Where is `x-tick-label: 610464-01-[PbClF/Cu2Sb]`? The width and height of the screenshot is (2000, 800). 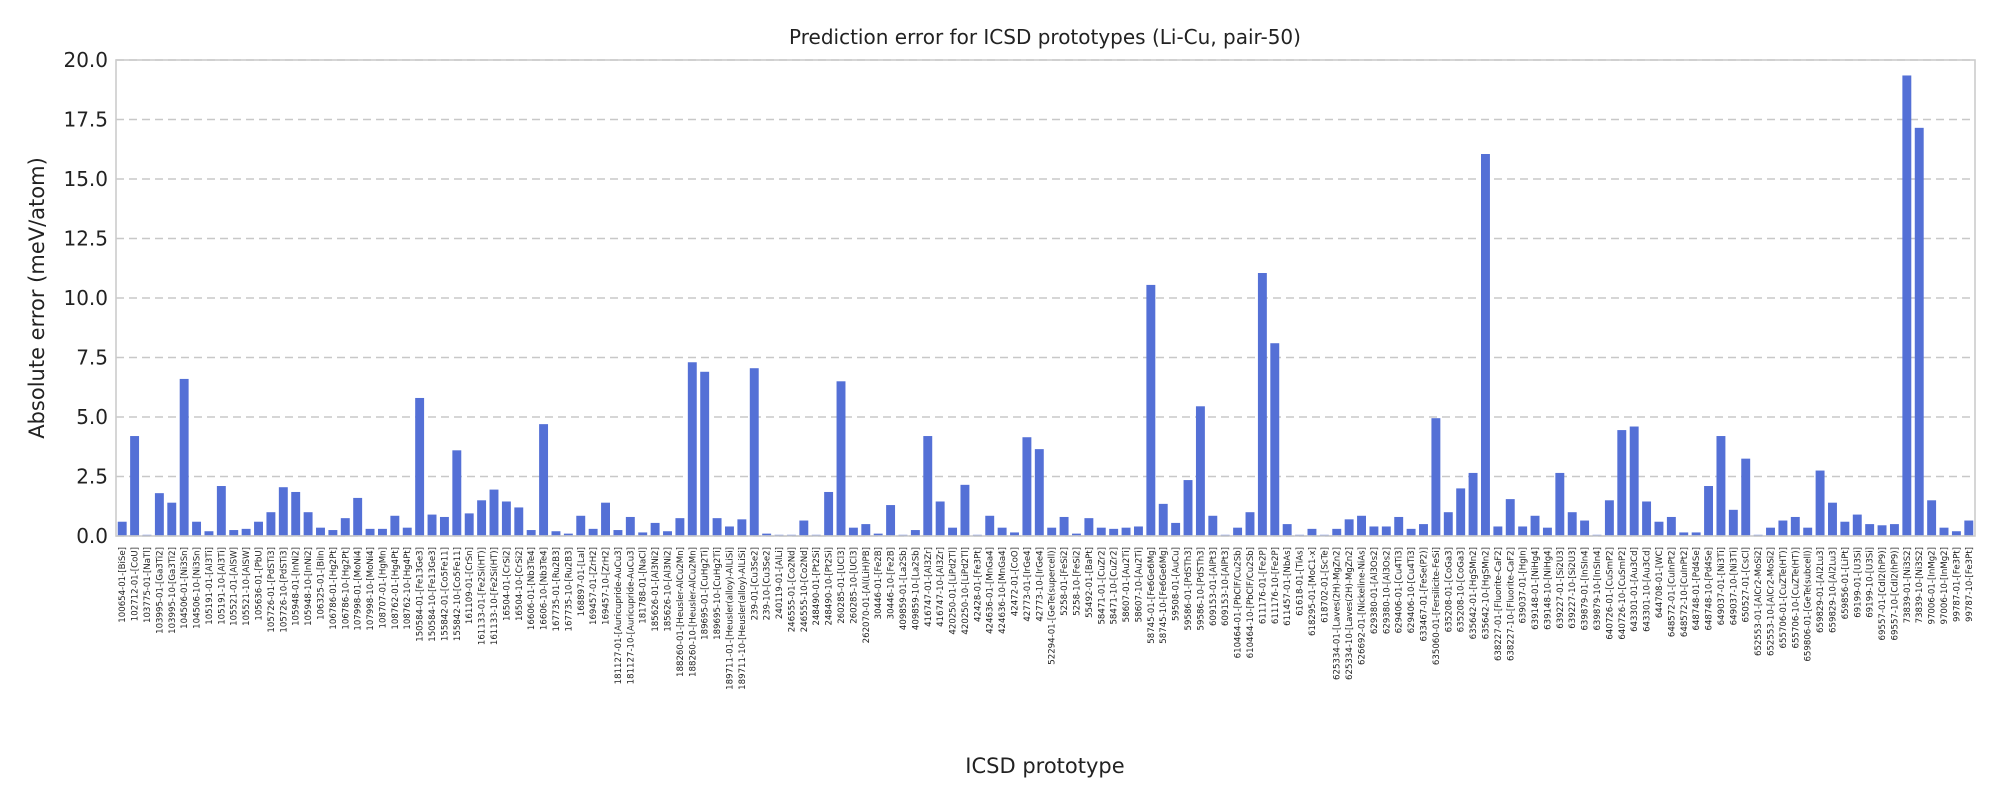 x-tick-label: 610464-01-[PbClF/Cu2Sb] is located at coordinates (1239, 602).